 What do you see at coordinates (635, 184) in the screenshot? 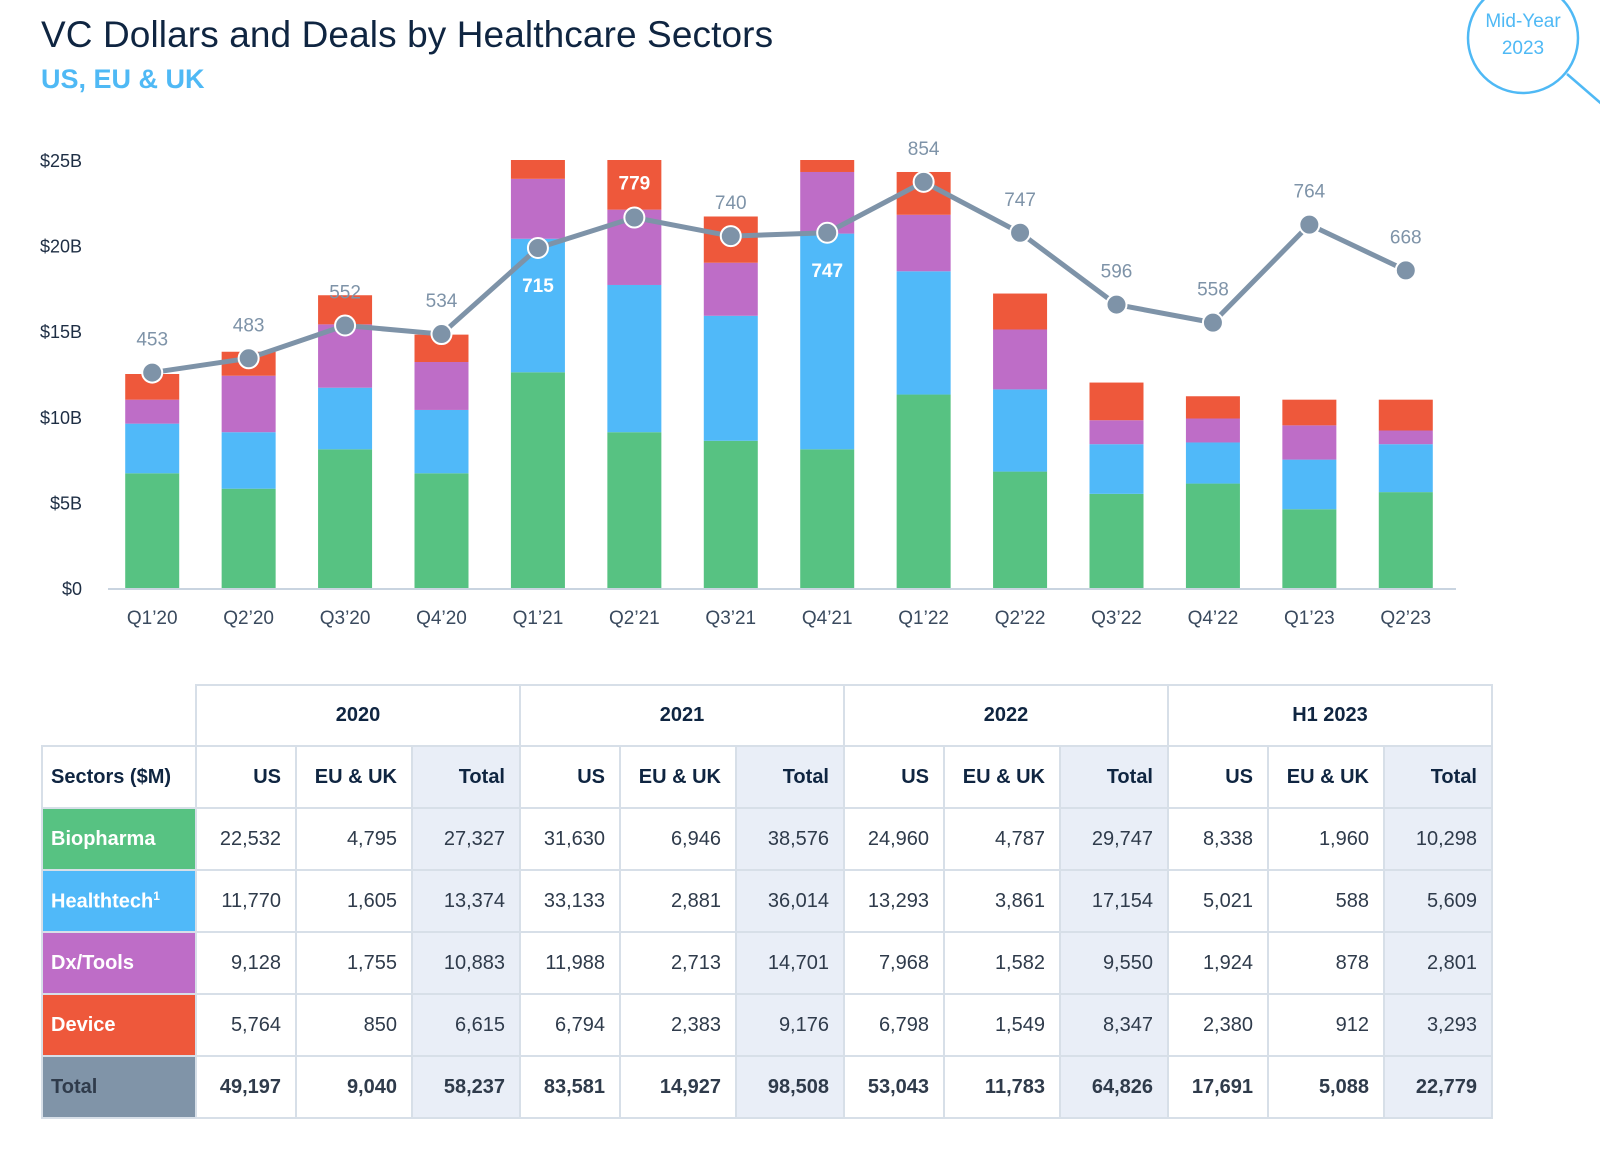
I see `deals-data-label: 779` at bounding box center [635, 184].